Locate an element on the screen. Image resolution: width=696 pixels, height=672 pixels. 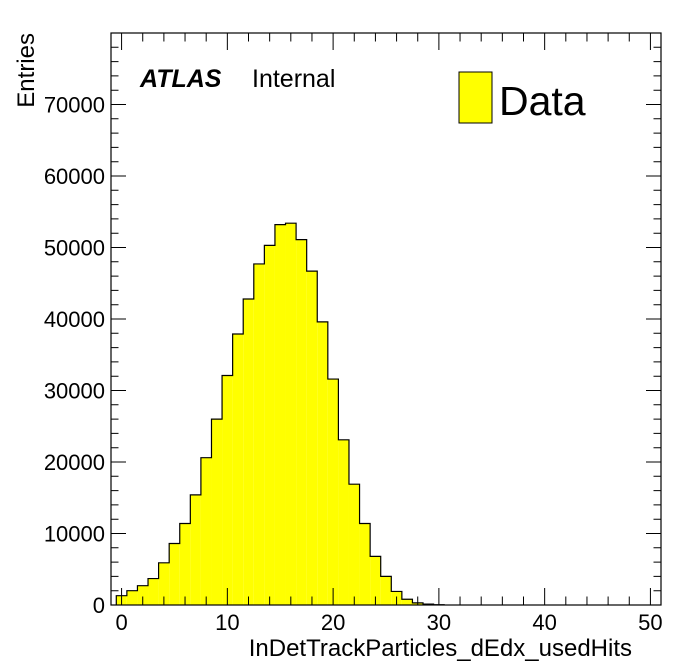
y-tick-label: 70000 is located at coordinates (74, 105).